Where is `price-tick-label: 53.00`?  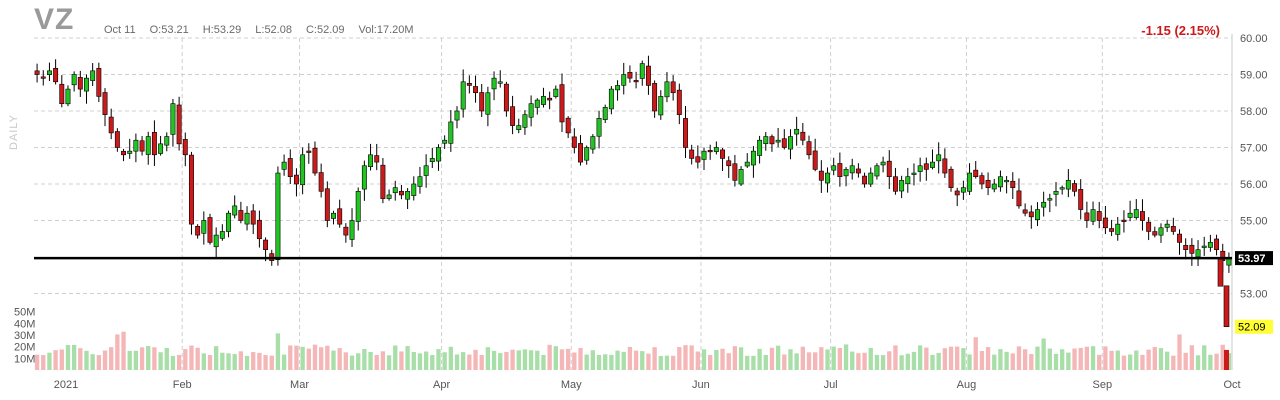 price-tick-label: 53.00 is located at coordinates (1254, 295).